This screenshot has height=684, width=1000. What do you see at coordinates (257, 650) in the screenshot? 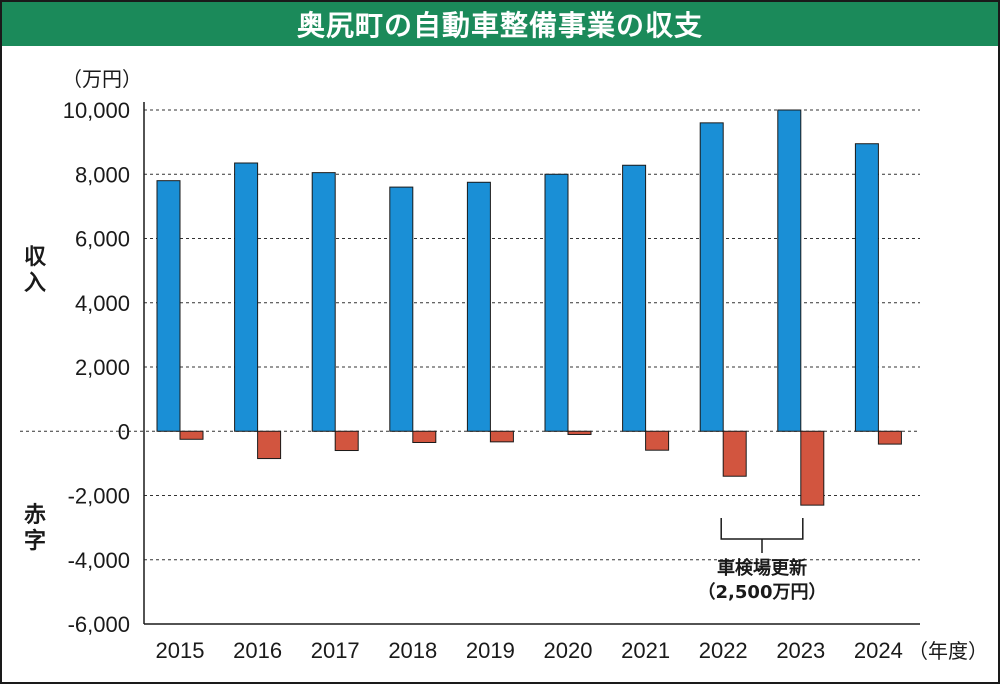
I see `x-tick-label: 2016` at bounding box center [257, 650].